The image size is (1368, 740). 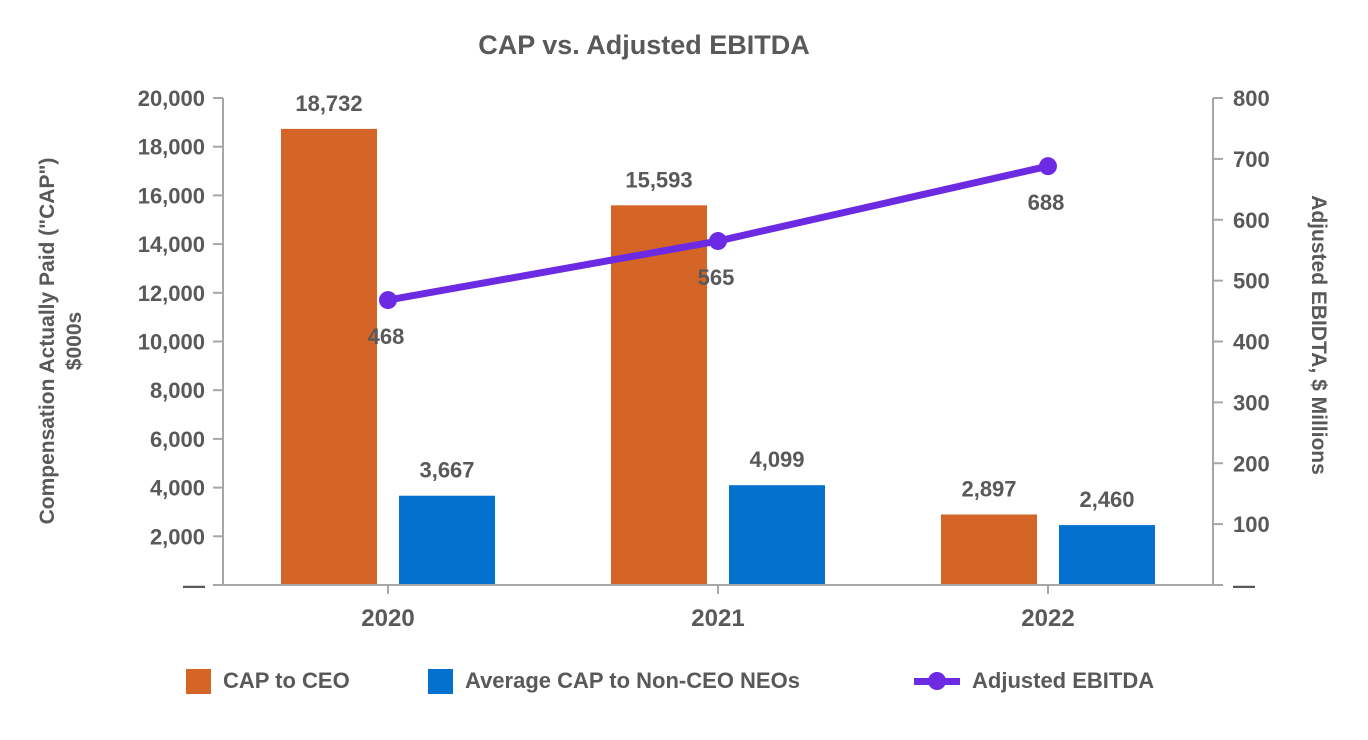 What do you see at coordinates (1047, 618) in the screenshot?
I see `x-axis-label: 2022` at bounding box center [1047, 618].